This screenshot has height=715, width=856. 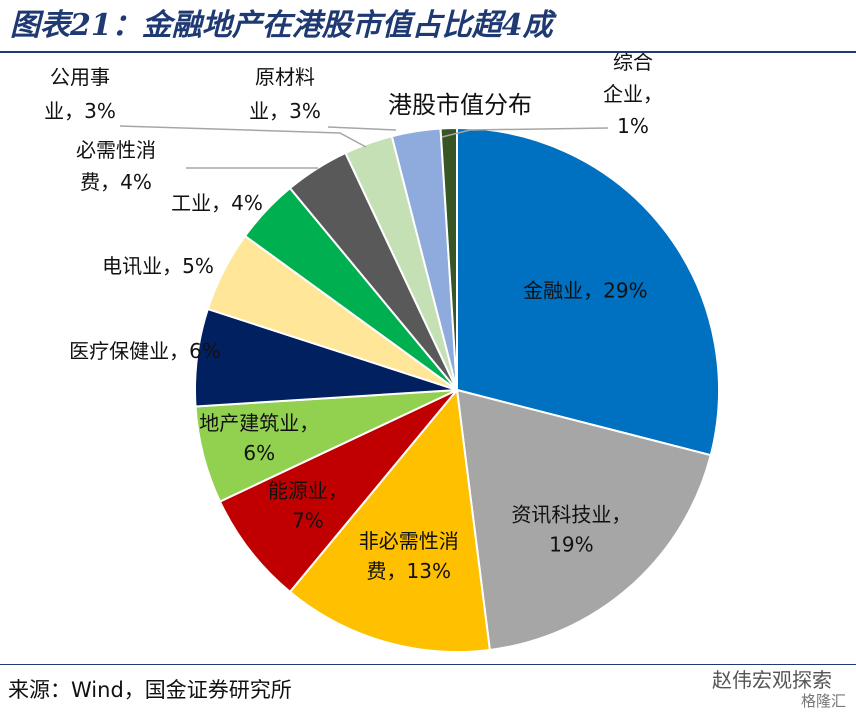 What do you see at coordinates (308, 506) in the screenshot?
I see `slice-label-3: 能源业， 7%` at bounding box center [308, 506].